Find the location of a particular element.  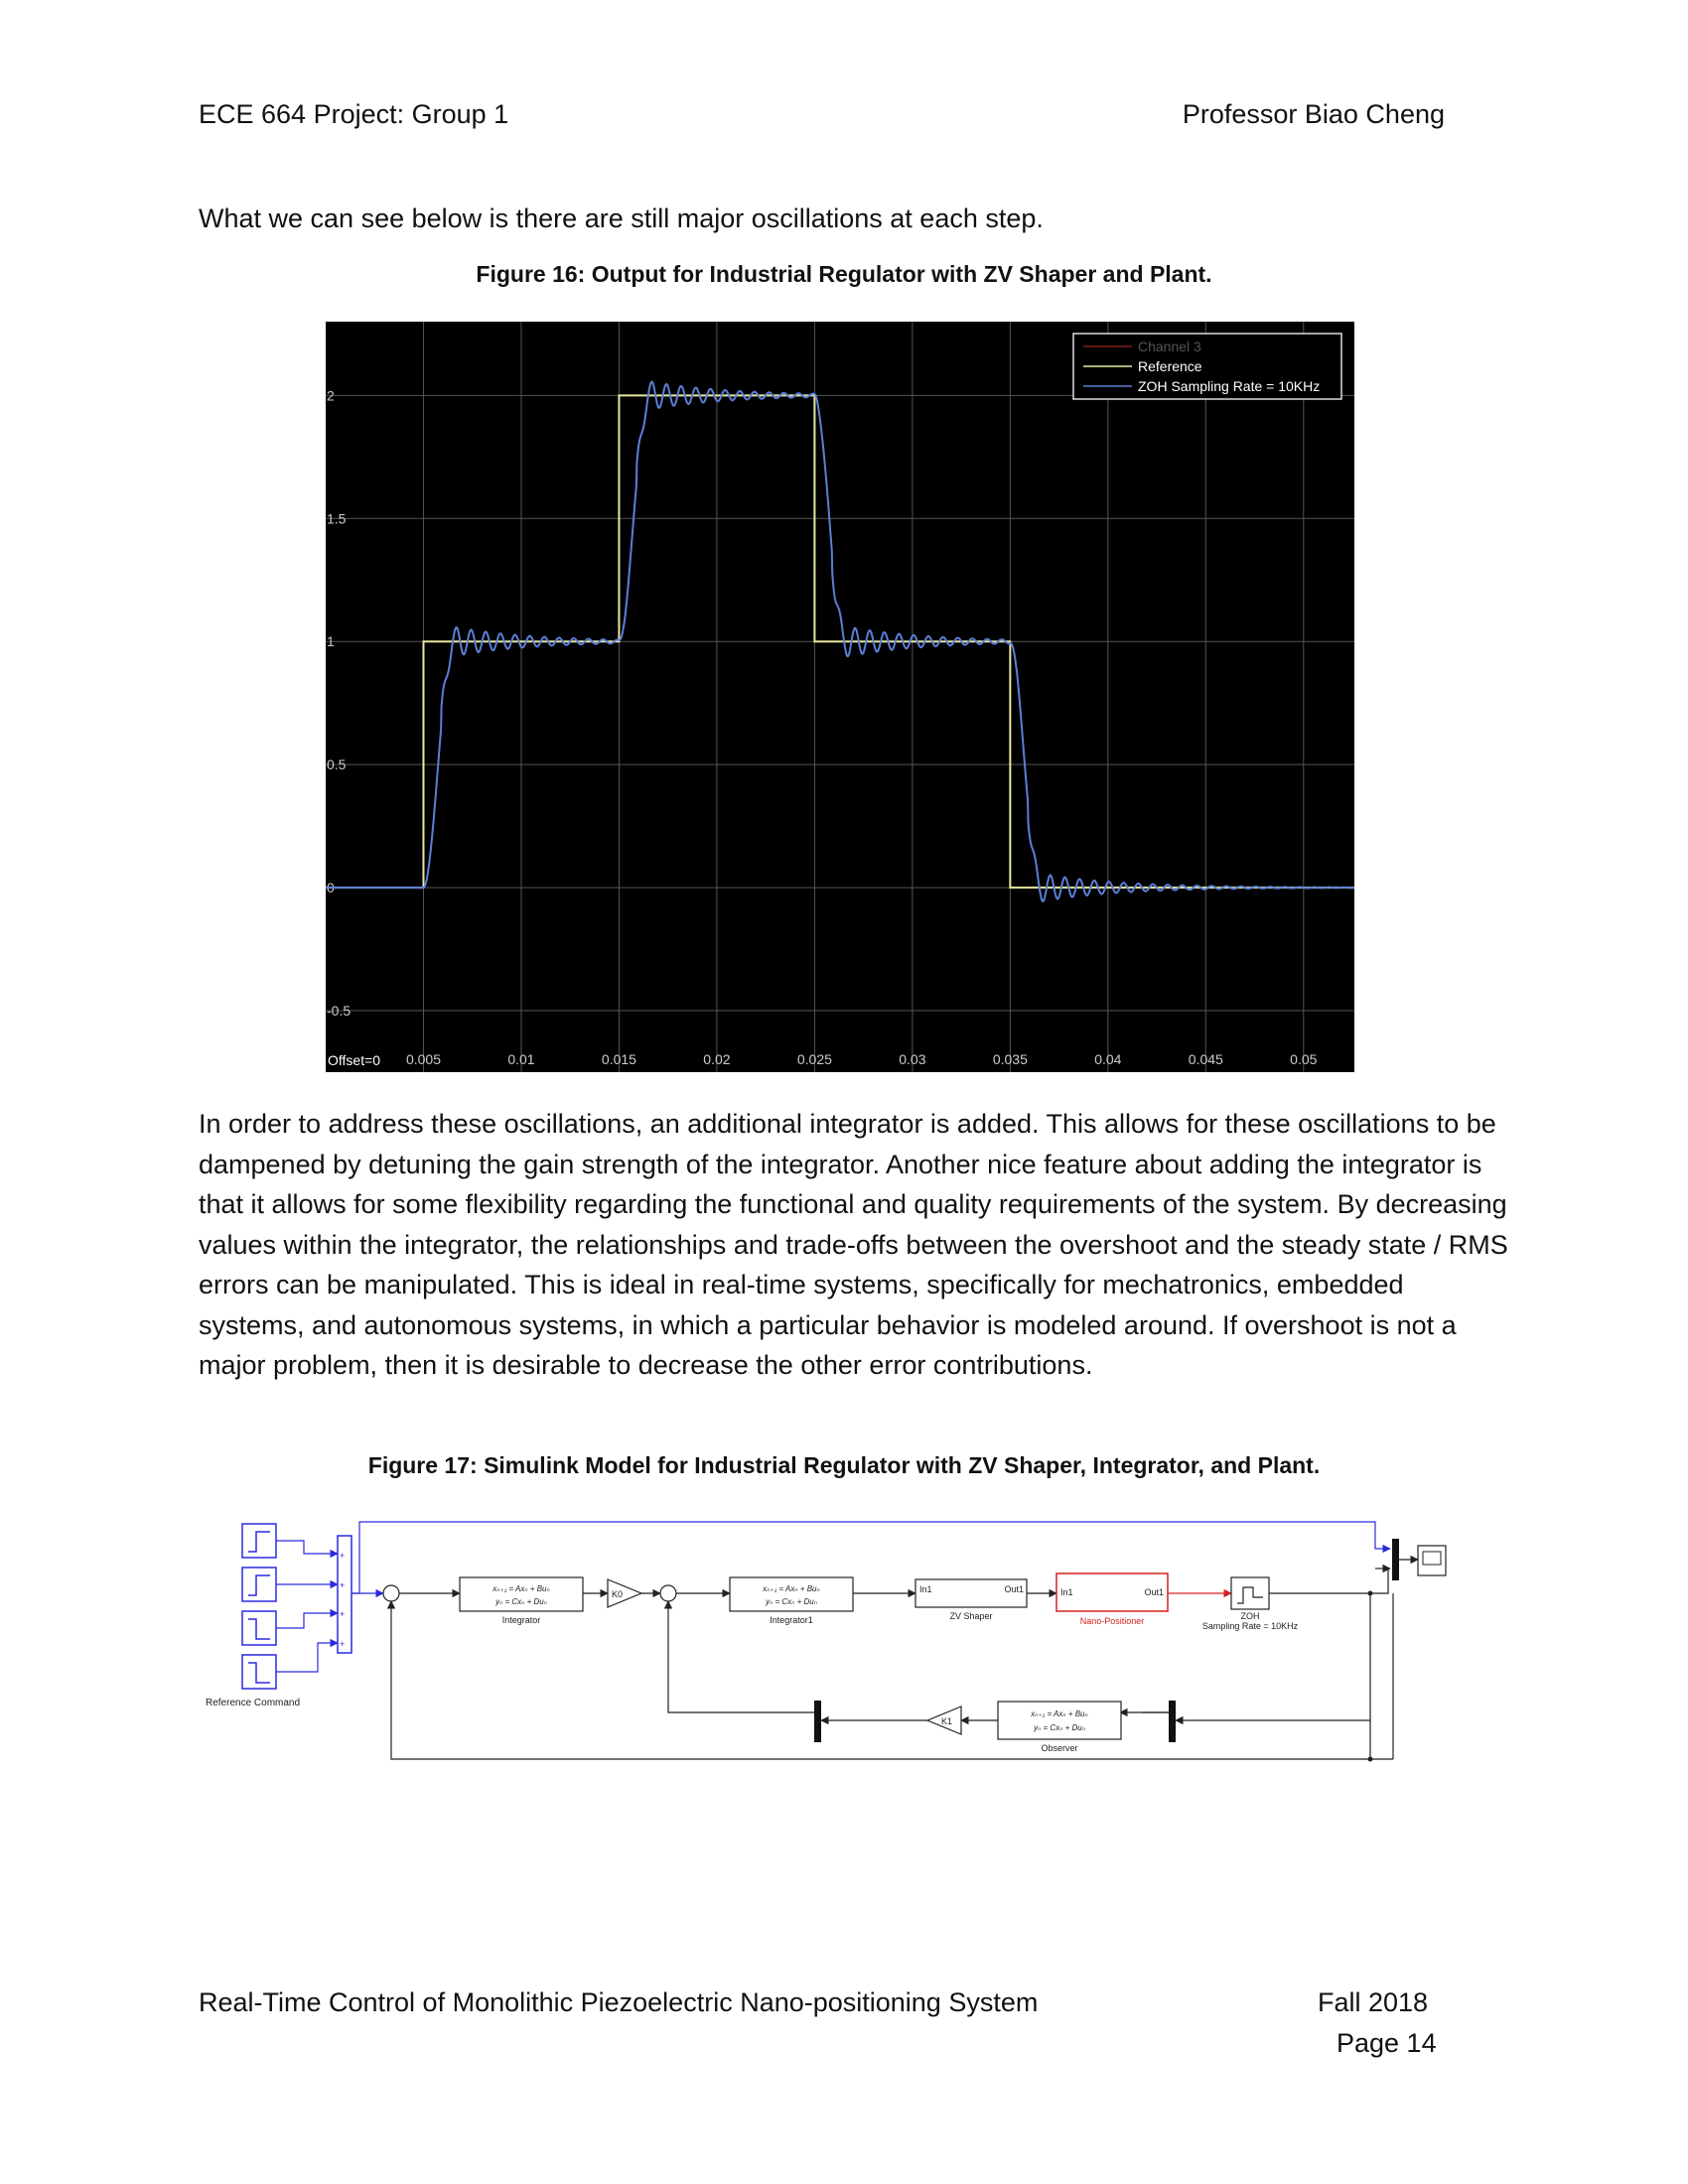

legend-label-channel3: Channel 3 is located at coordinates (1169, 346).